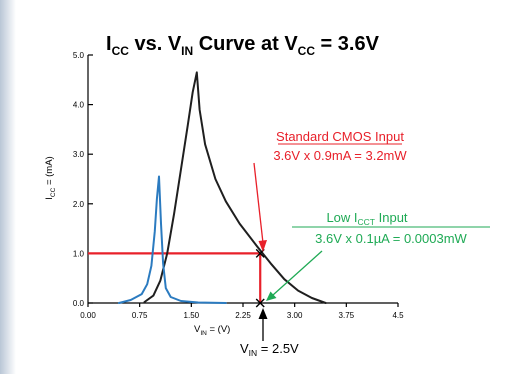 This screenshot has width=523, height=374. What do you see at coordinates (366, 218) in the screenshot?
I see `lowicct-annotation-title: Low ICCT Input` at bounding box center [366, 218].